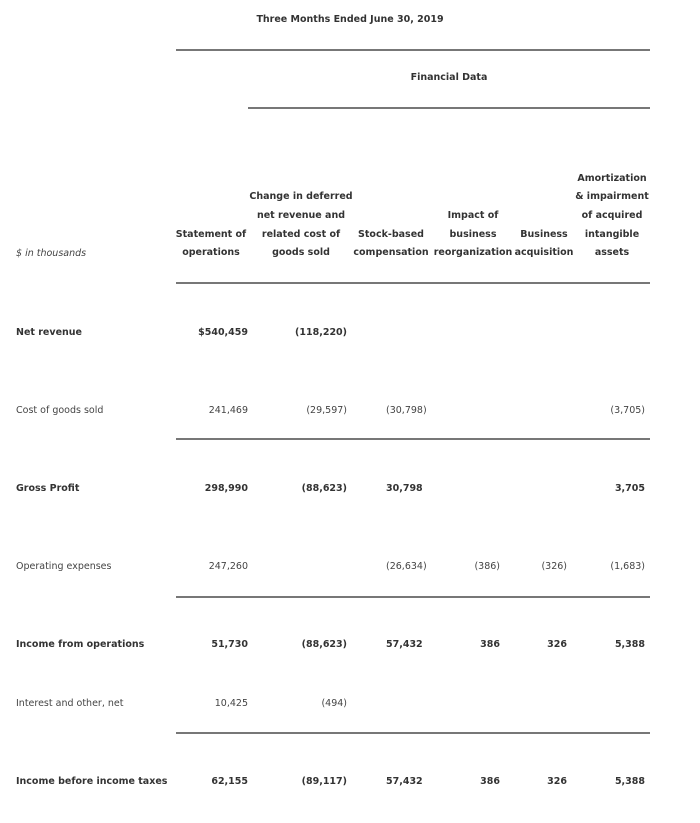 This screenshot has height=823, width=700. I want to click on row-label: Net revenue, so click(49, 332).